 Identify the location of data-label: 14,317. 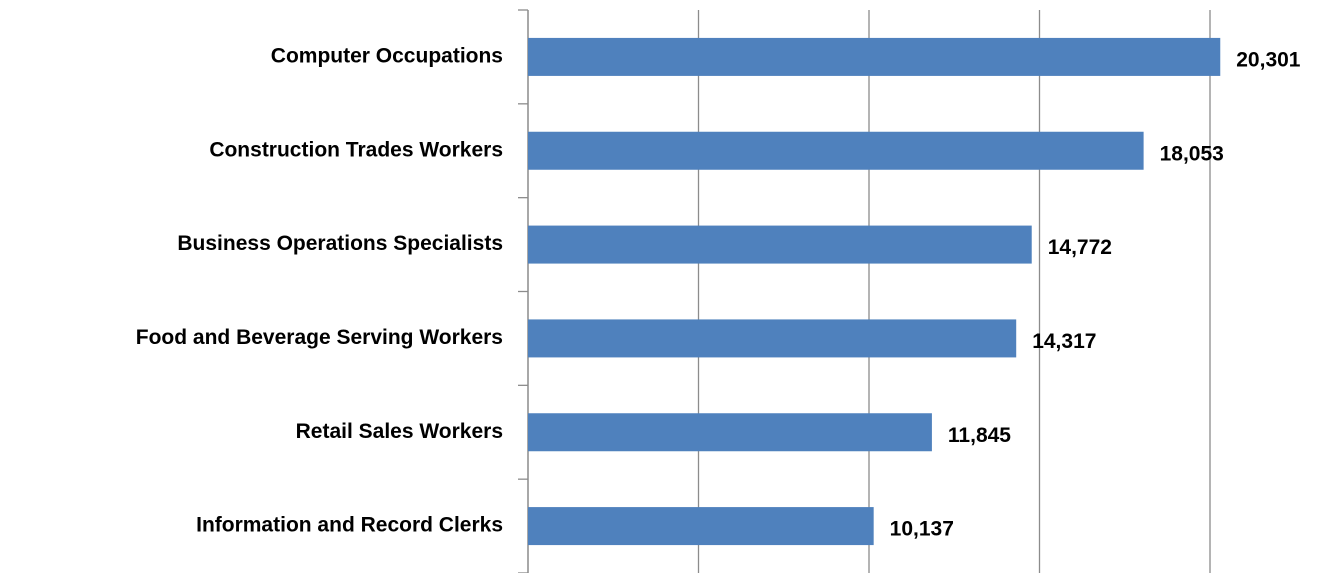
(1064, 341).